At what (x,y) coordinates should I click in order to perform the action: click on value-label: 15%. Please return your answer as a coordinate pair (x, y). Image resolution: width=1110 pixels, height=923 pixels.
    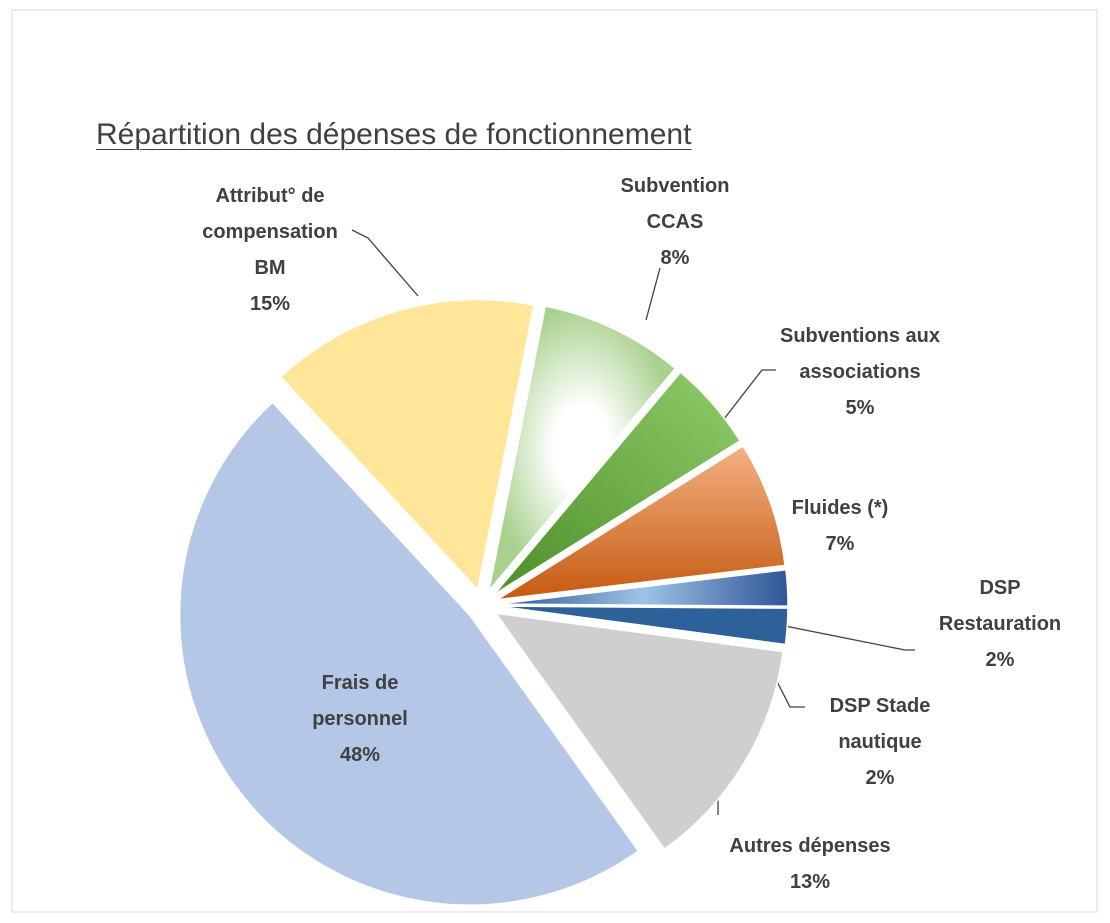
    Looking at the image, I should click on (270, 304).